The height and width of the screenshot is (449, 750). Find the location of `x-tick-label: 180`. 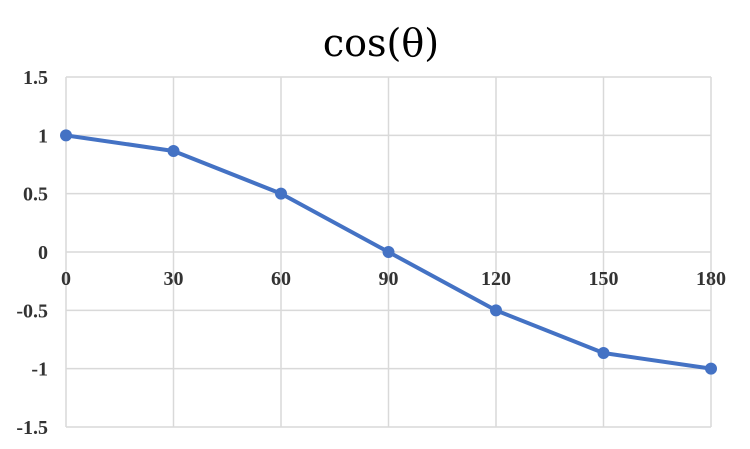

x-tick-label: 180 is located at coordinates (711, 279).